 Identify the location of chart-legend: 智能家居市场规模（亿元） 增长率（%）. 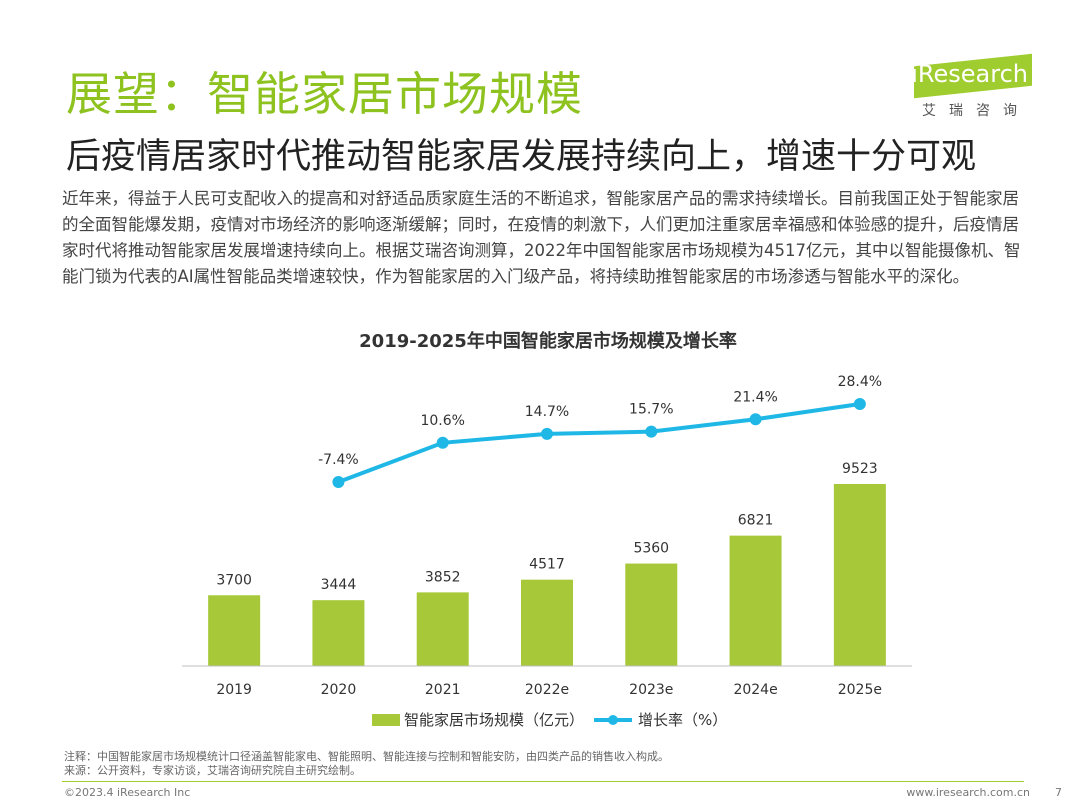
(549, 720).